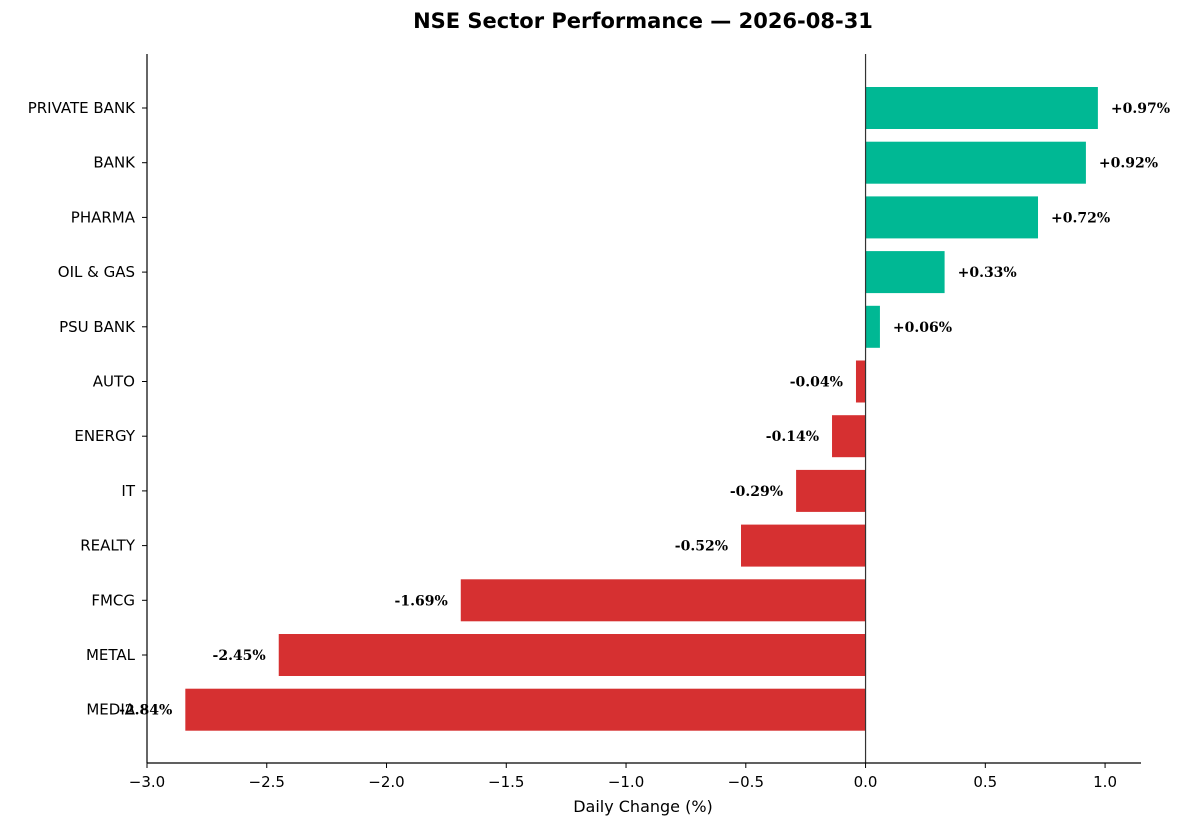 This screenshot has height=828, width=1184. Describe the element at coordinates (626, 782) in the screenshot. I see `x-tick-label: −1.0` at that location.